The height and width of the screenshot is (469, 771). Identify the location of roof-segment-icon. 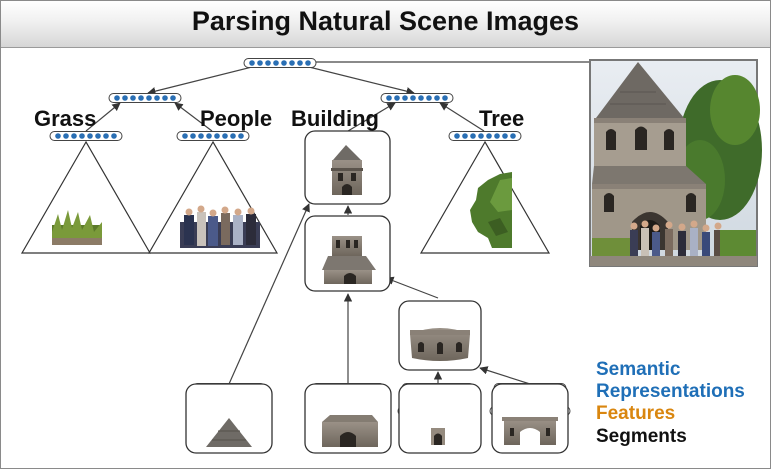
(229, 432).